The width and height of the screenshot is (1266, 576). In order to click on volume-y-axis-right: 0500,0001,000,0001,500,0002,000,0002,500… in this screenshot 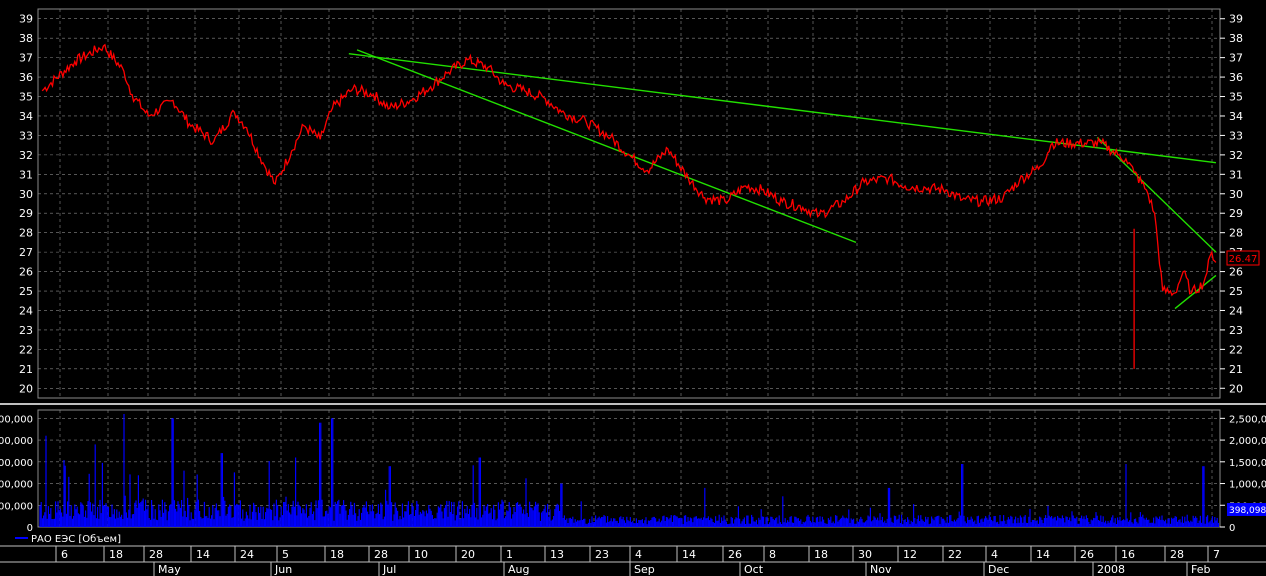, I will do `click(1243, 474)`.